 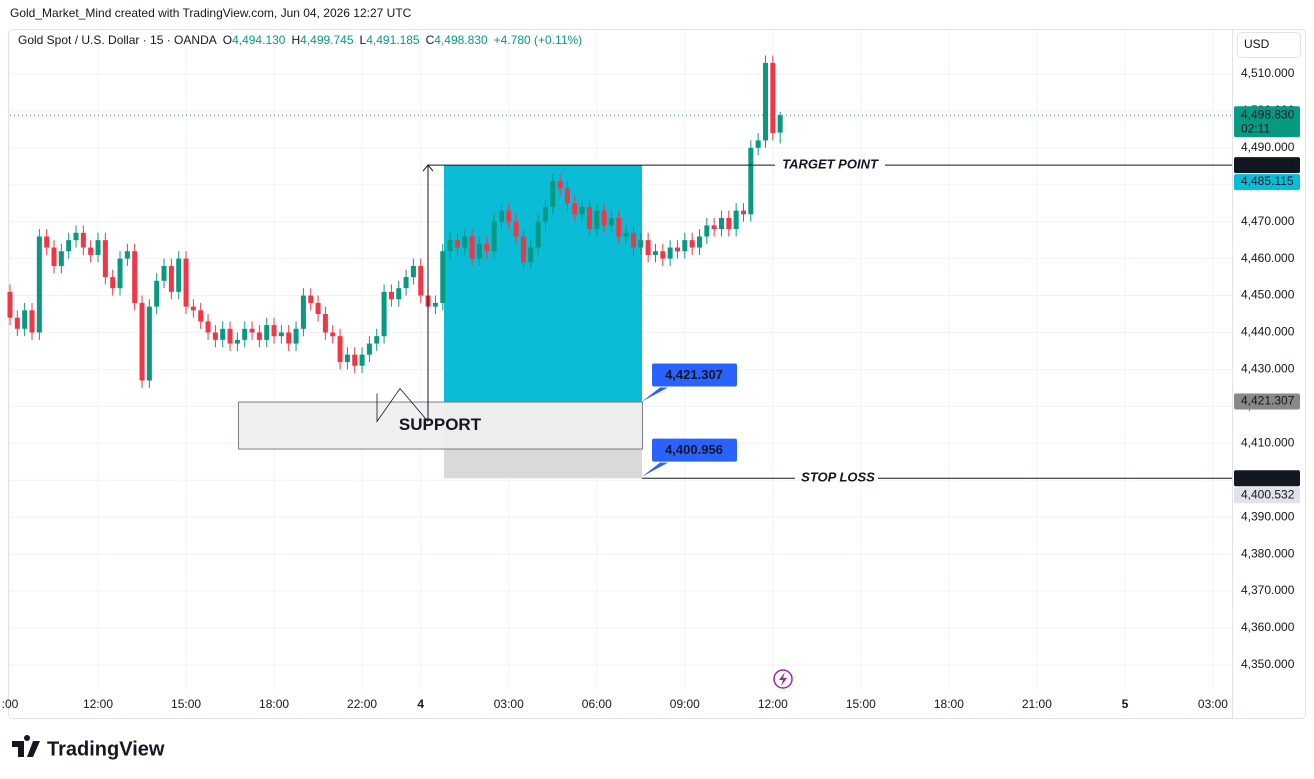 What do you see at coordinates (295, 40) in the screenshot?
I see `legend-key: H` at bounding box center [295, 40].